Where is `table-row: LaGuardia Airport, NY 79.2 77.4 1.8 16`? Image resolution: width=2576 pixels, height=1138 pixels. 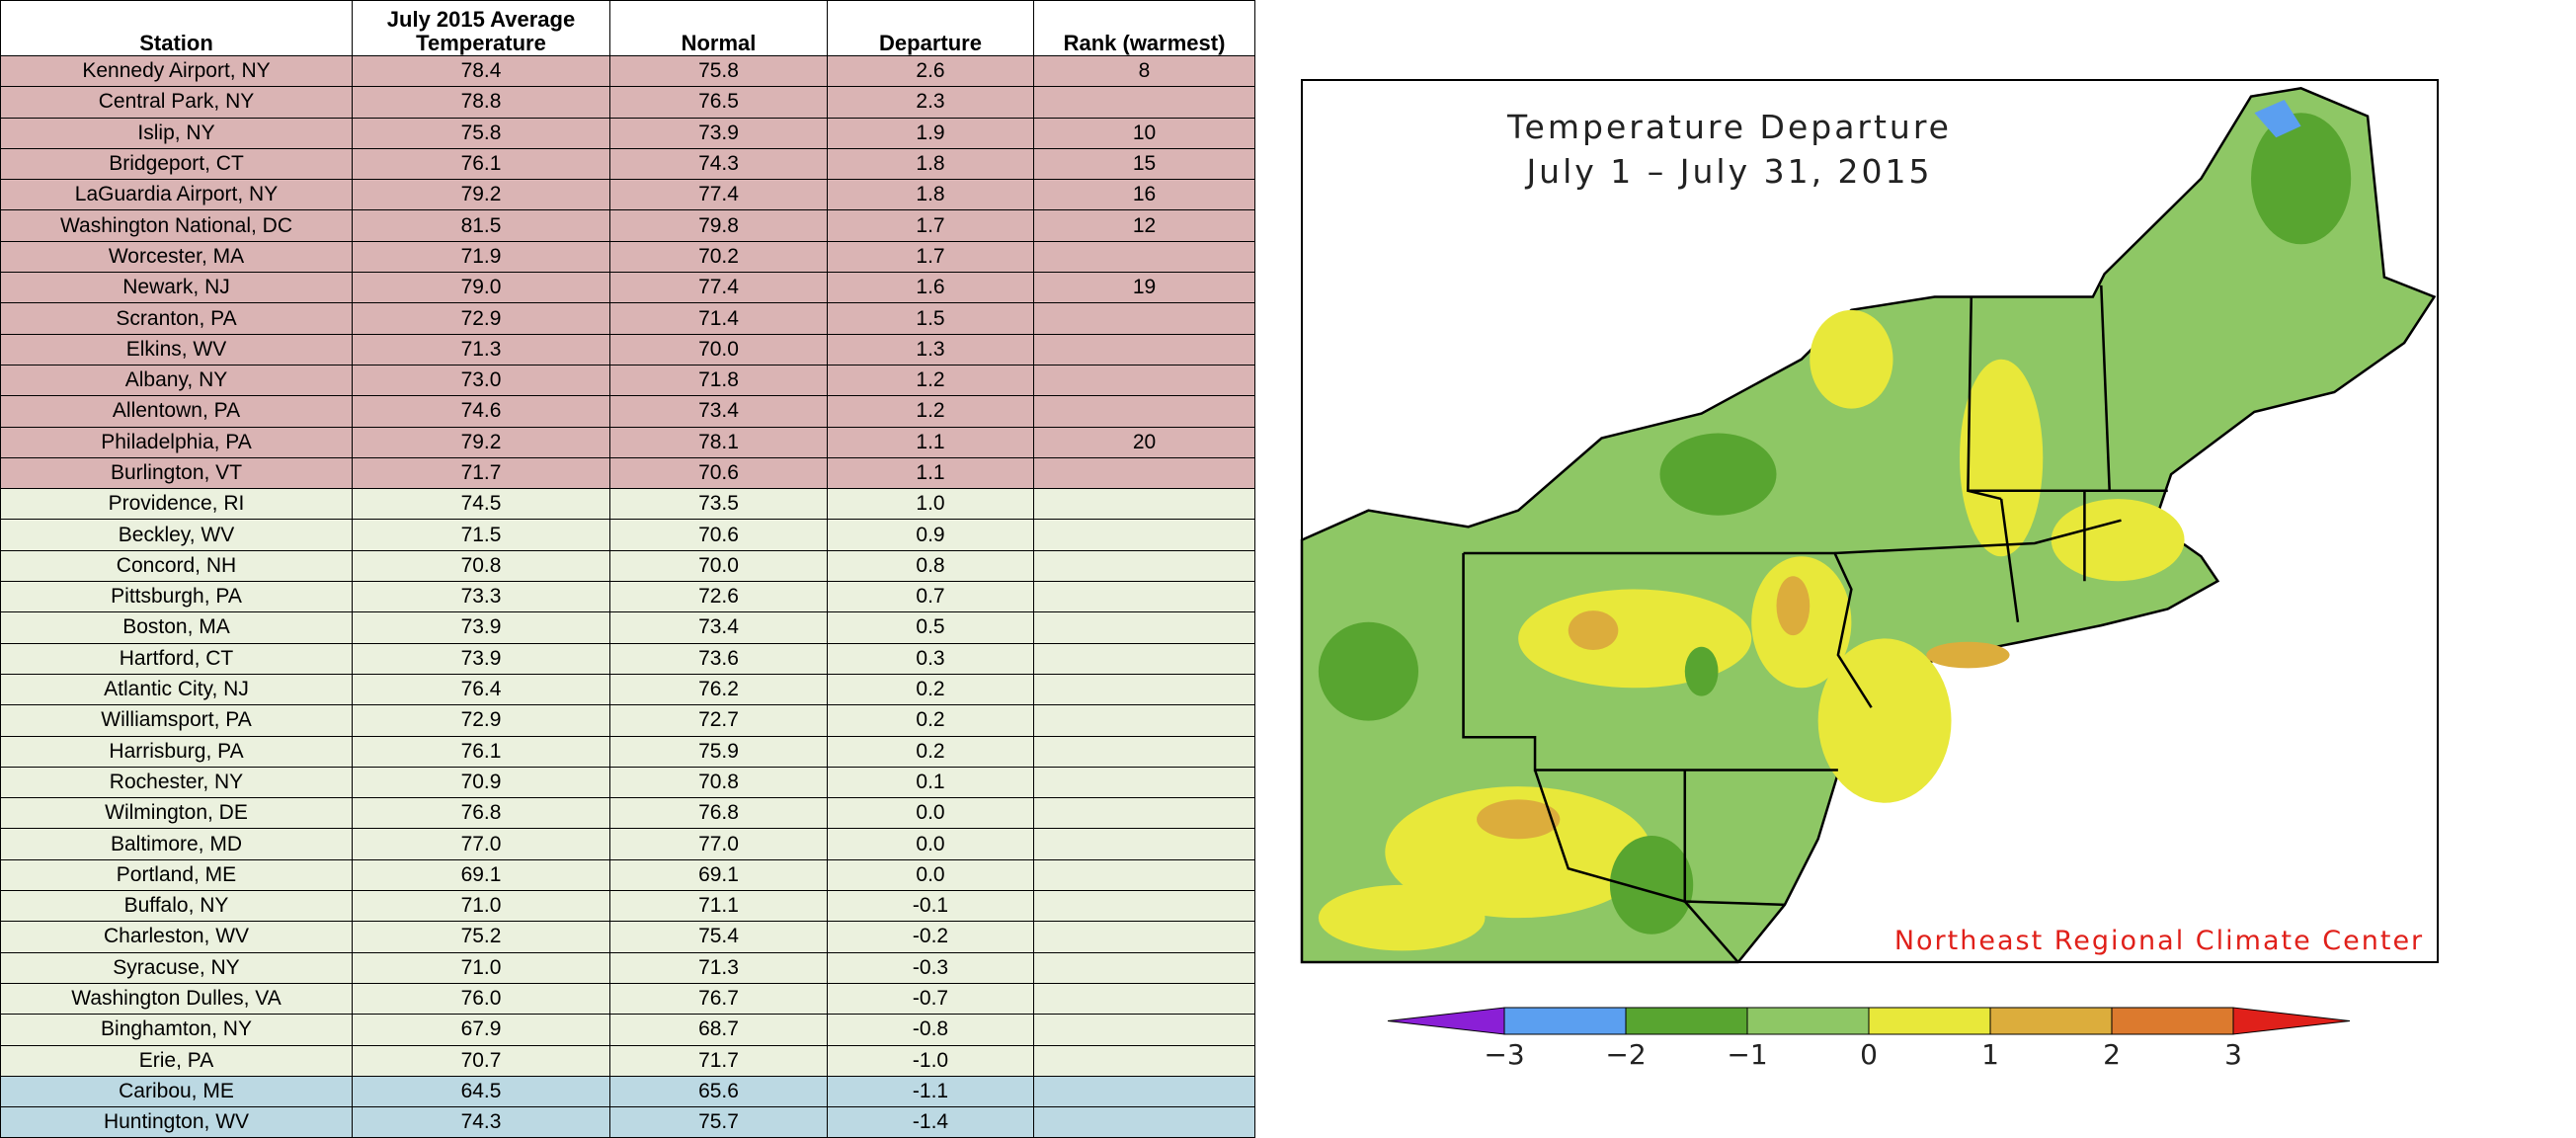
table-row: LaGuardia Airport, NY 79.2 77.4 1.8 16 is located at coordinates (627, 195).